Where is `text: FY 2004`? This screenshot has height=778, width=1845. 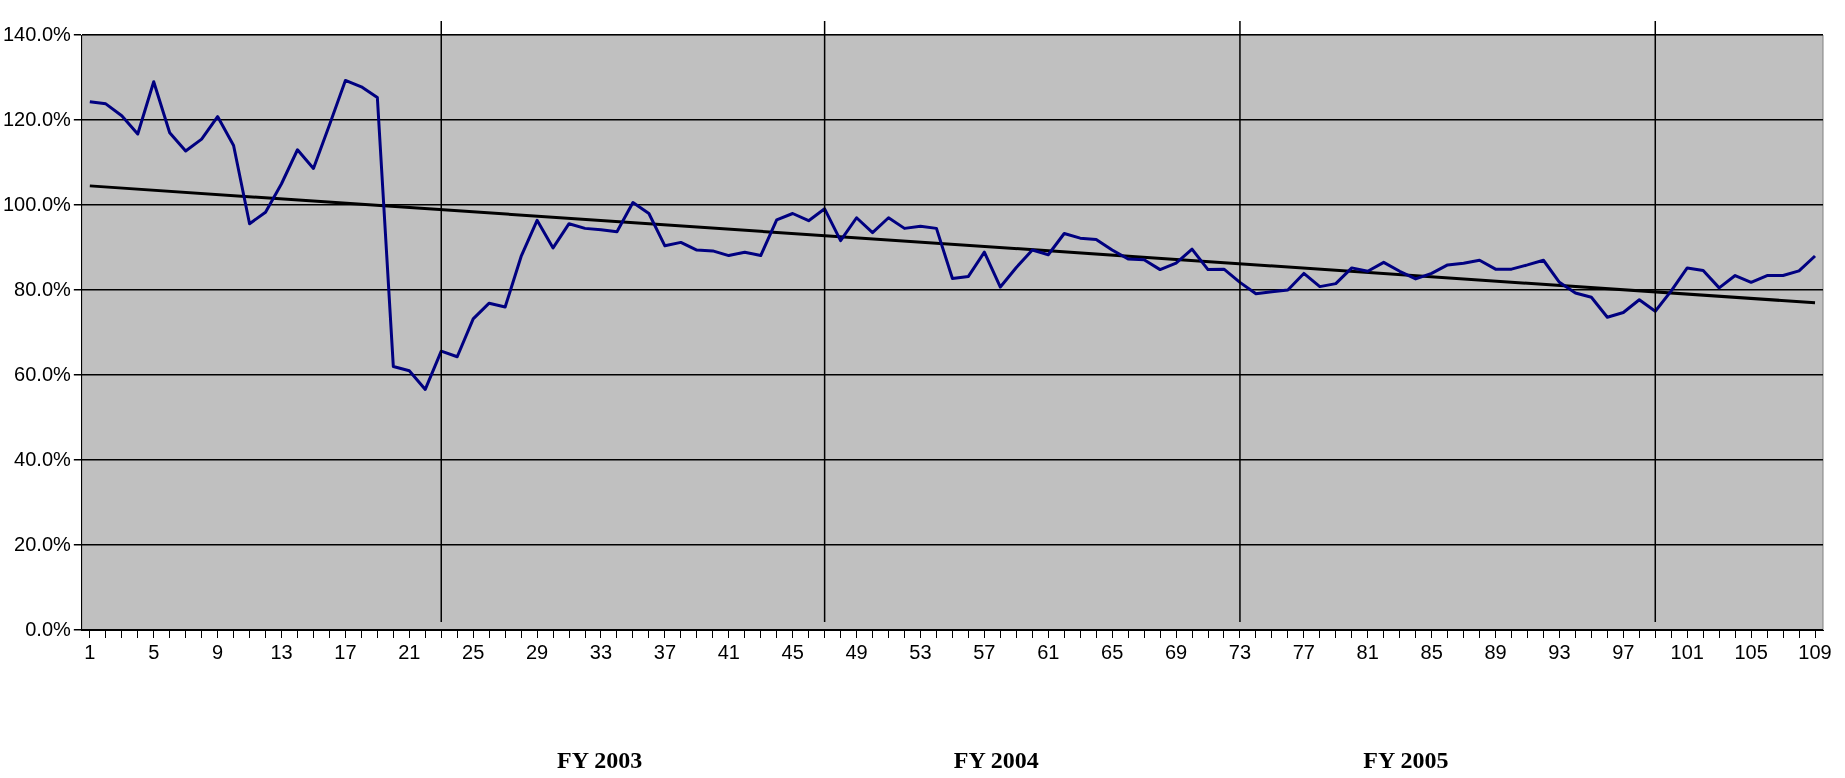
text: FY 2004 is located at coordinates (996, 760).